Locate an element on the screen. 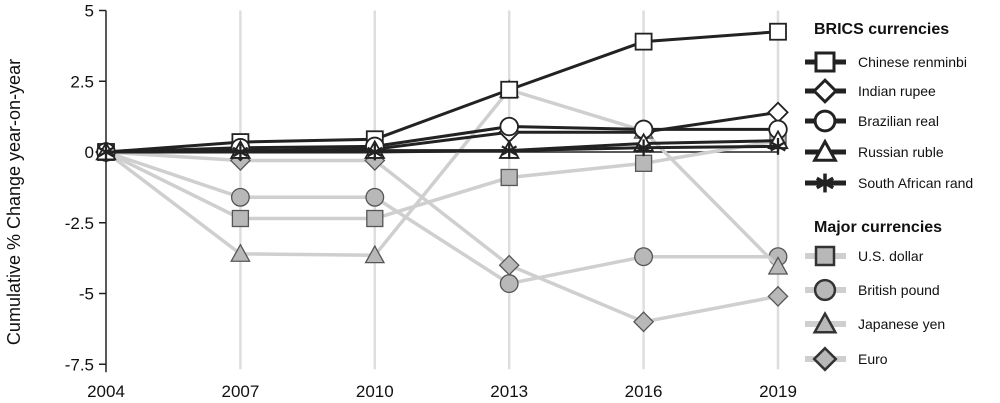  y-tick-label: 2.5 is located at coordinates (82, 81).